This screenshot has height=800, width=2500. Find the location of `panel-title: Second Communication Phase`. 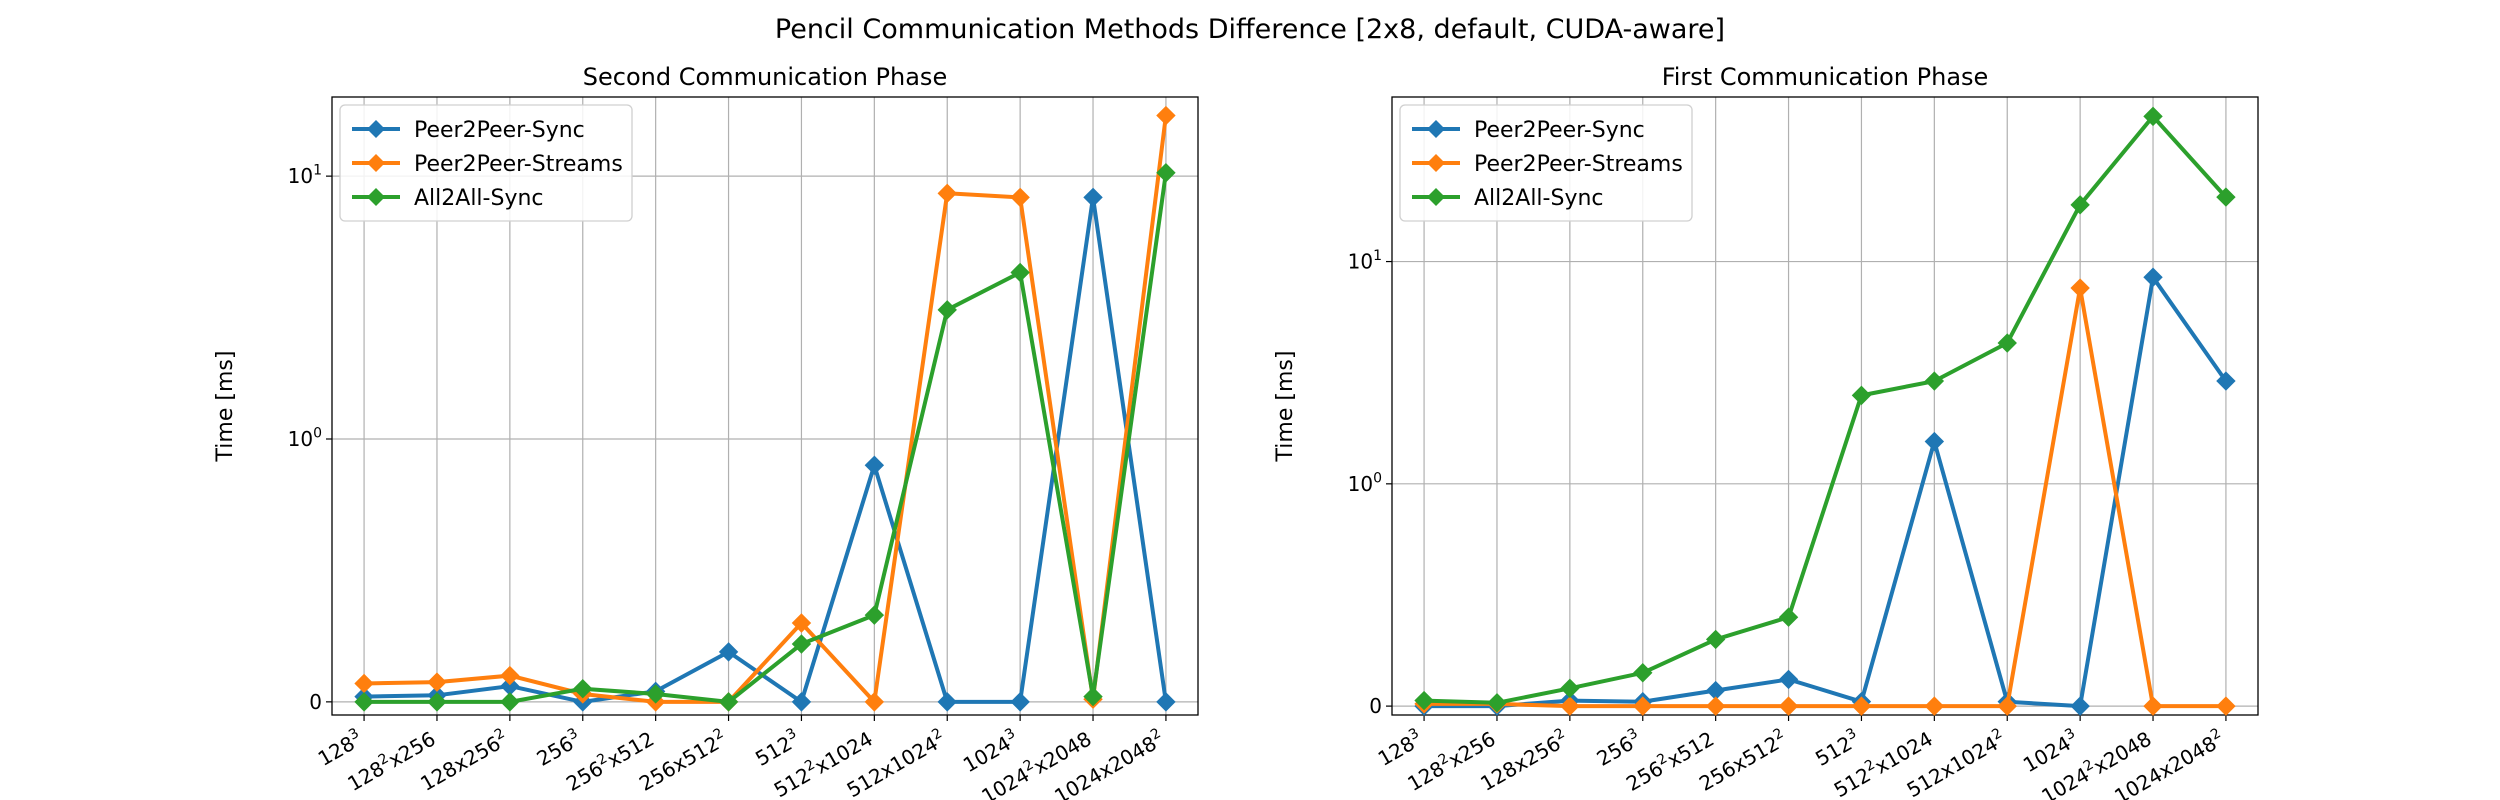

panel-title: Second Communication Phase is located at coordinates (765, 77).